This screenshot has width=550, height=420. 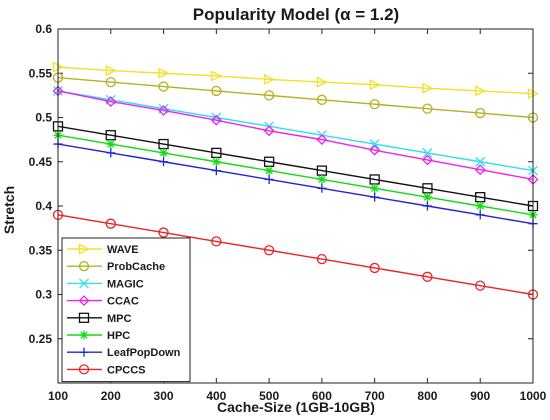 I want to click on legend-item: CCAC, so click(x=103, y=301).